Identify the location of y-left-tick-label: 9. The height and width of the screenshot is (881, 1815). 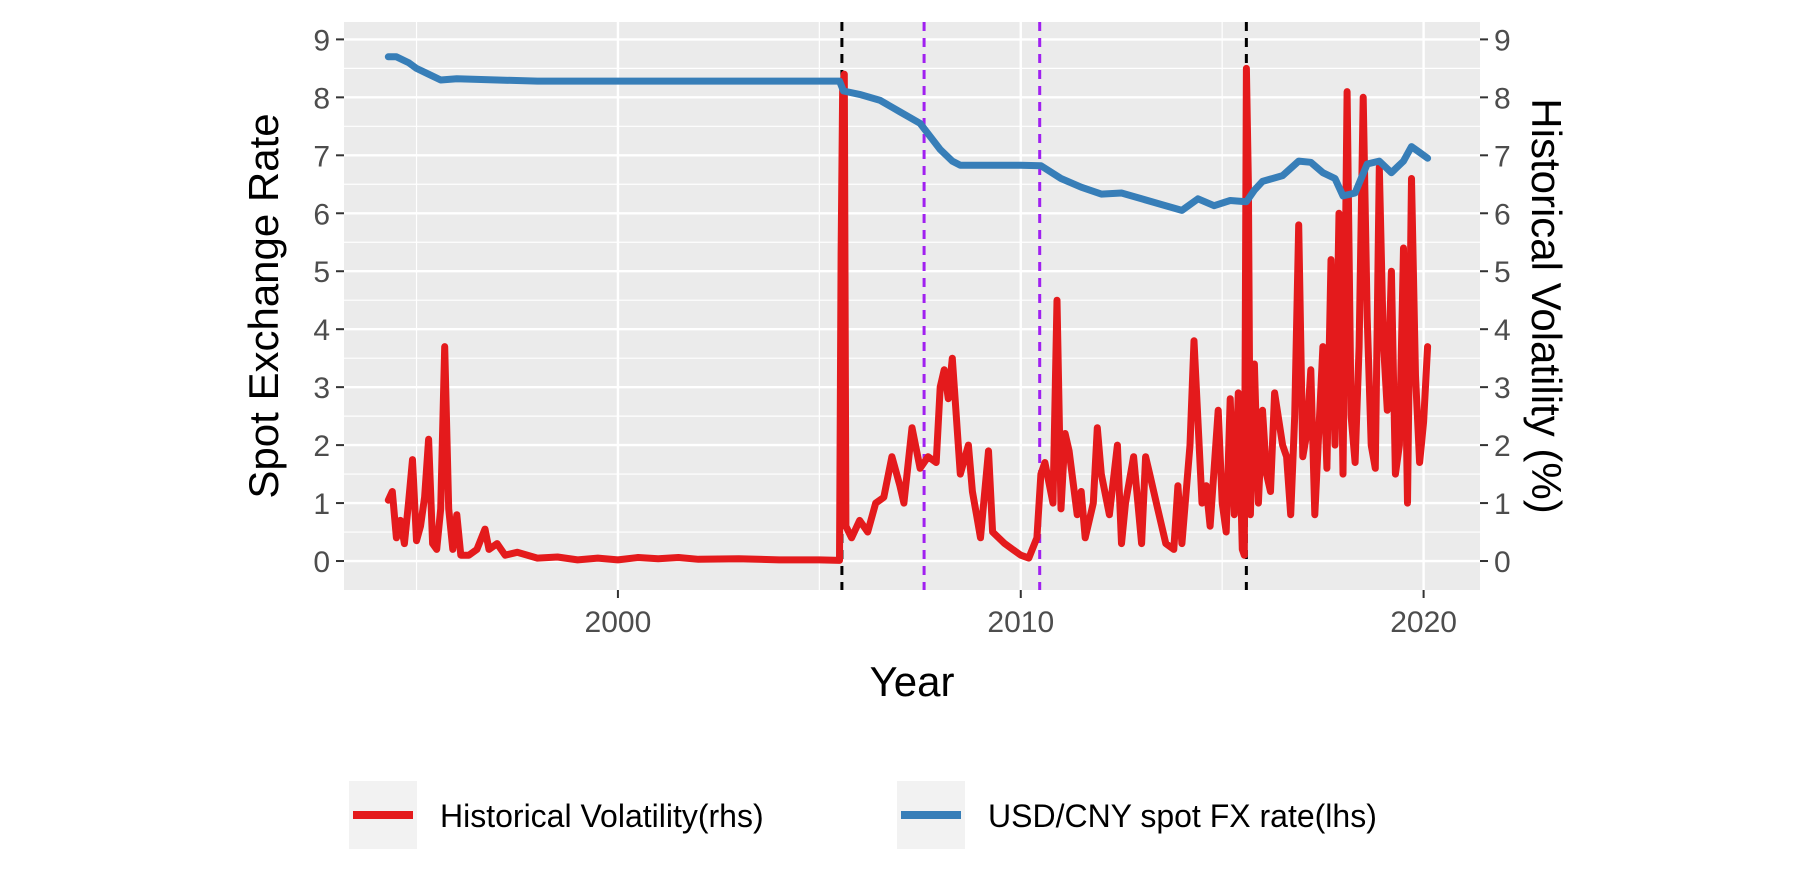
(321, 40).